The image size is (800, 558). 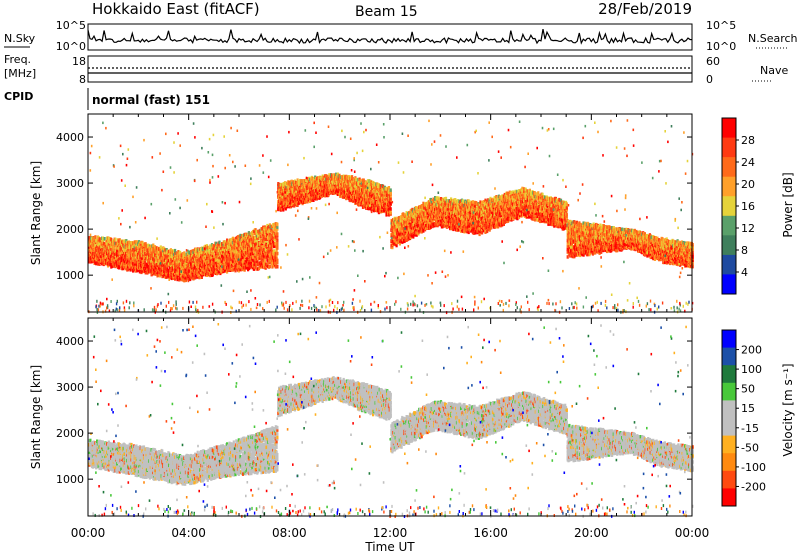 What do you see at coordinates (17, 59) in the screenshot?
I see `freq-label: Freq.` at bounding box center [17, 59].